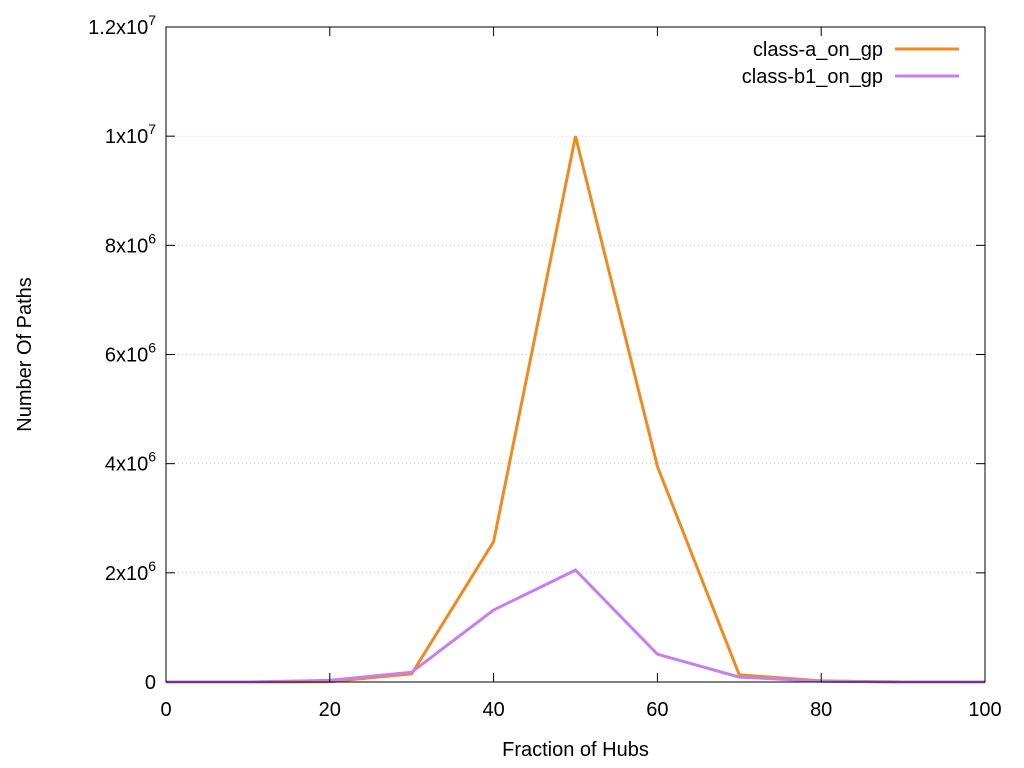 This screenshot has height=768, width=1024. Describe the element at coordinates (821, 710) in the screenshot. I see `x-tick-label: 80` at that location.